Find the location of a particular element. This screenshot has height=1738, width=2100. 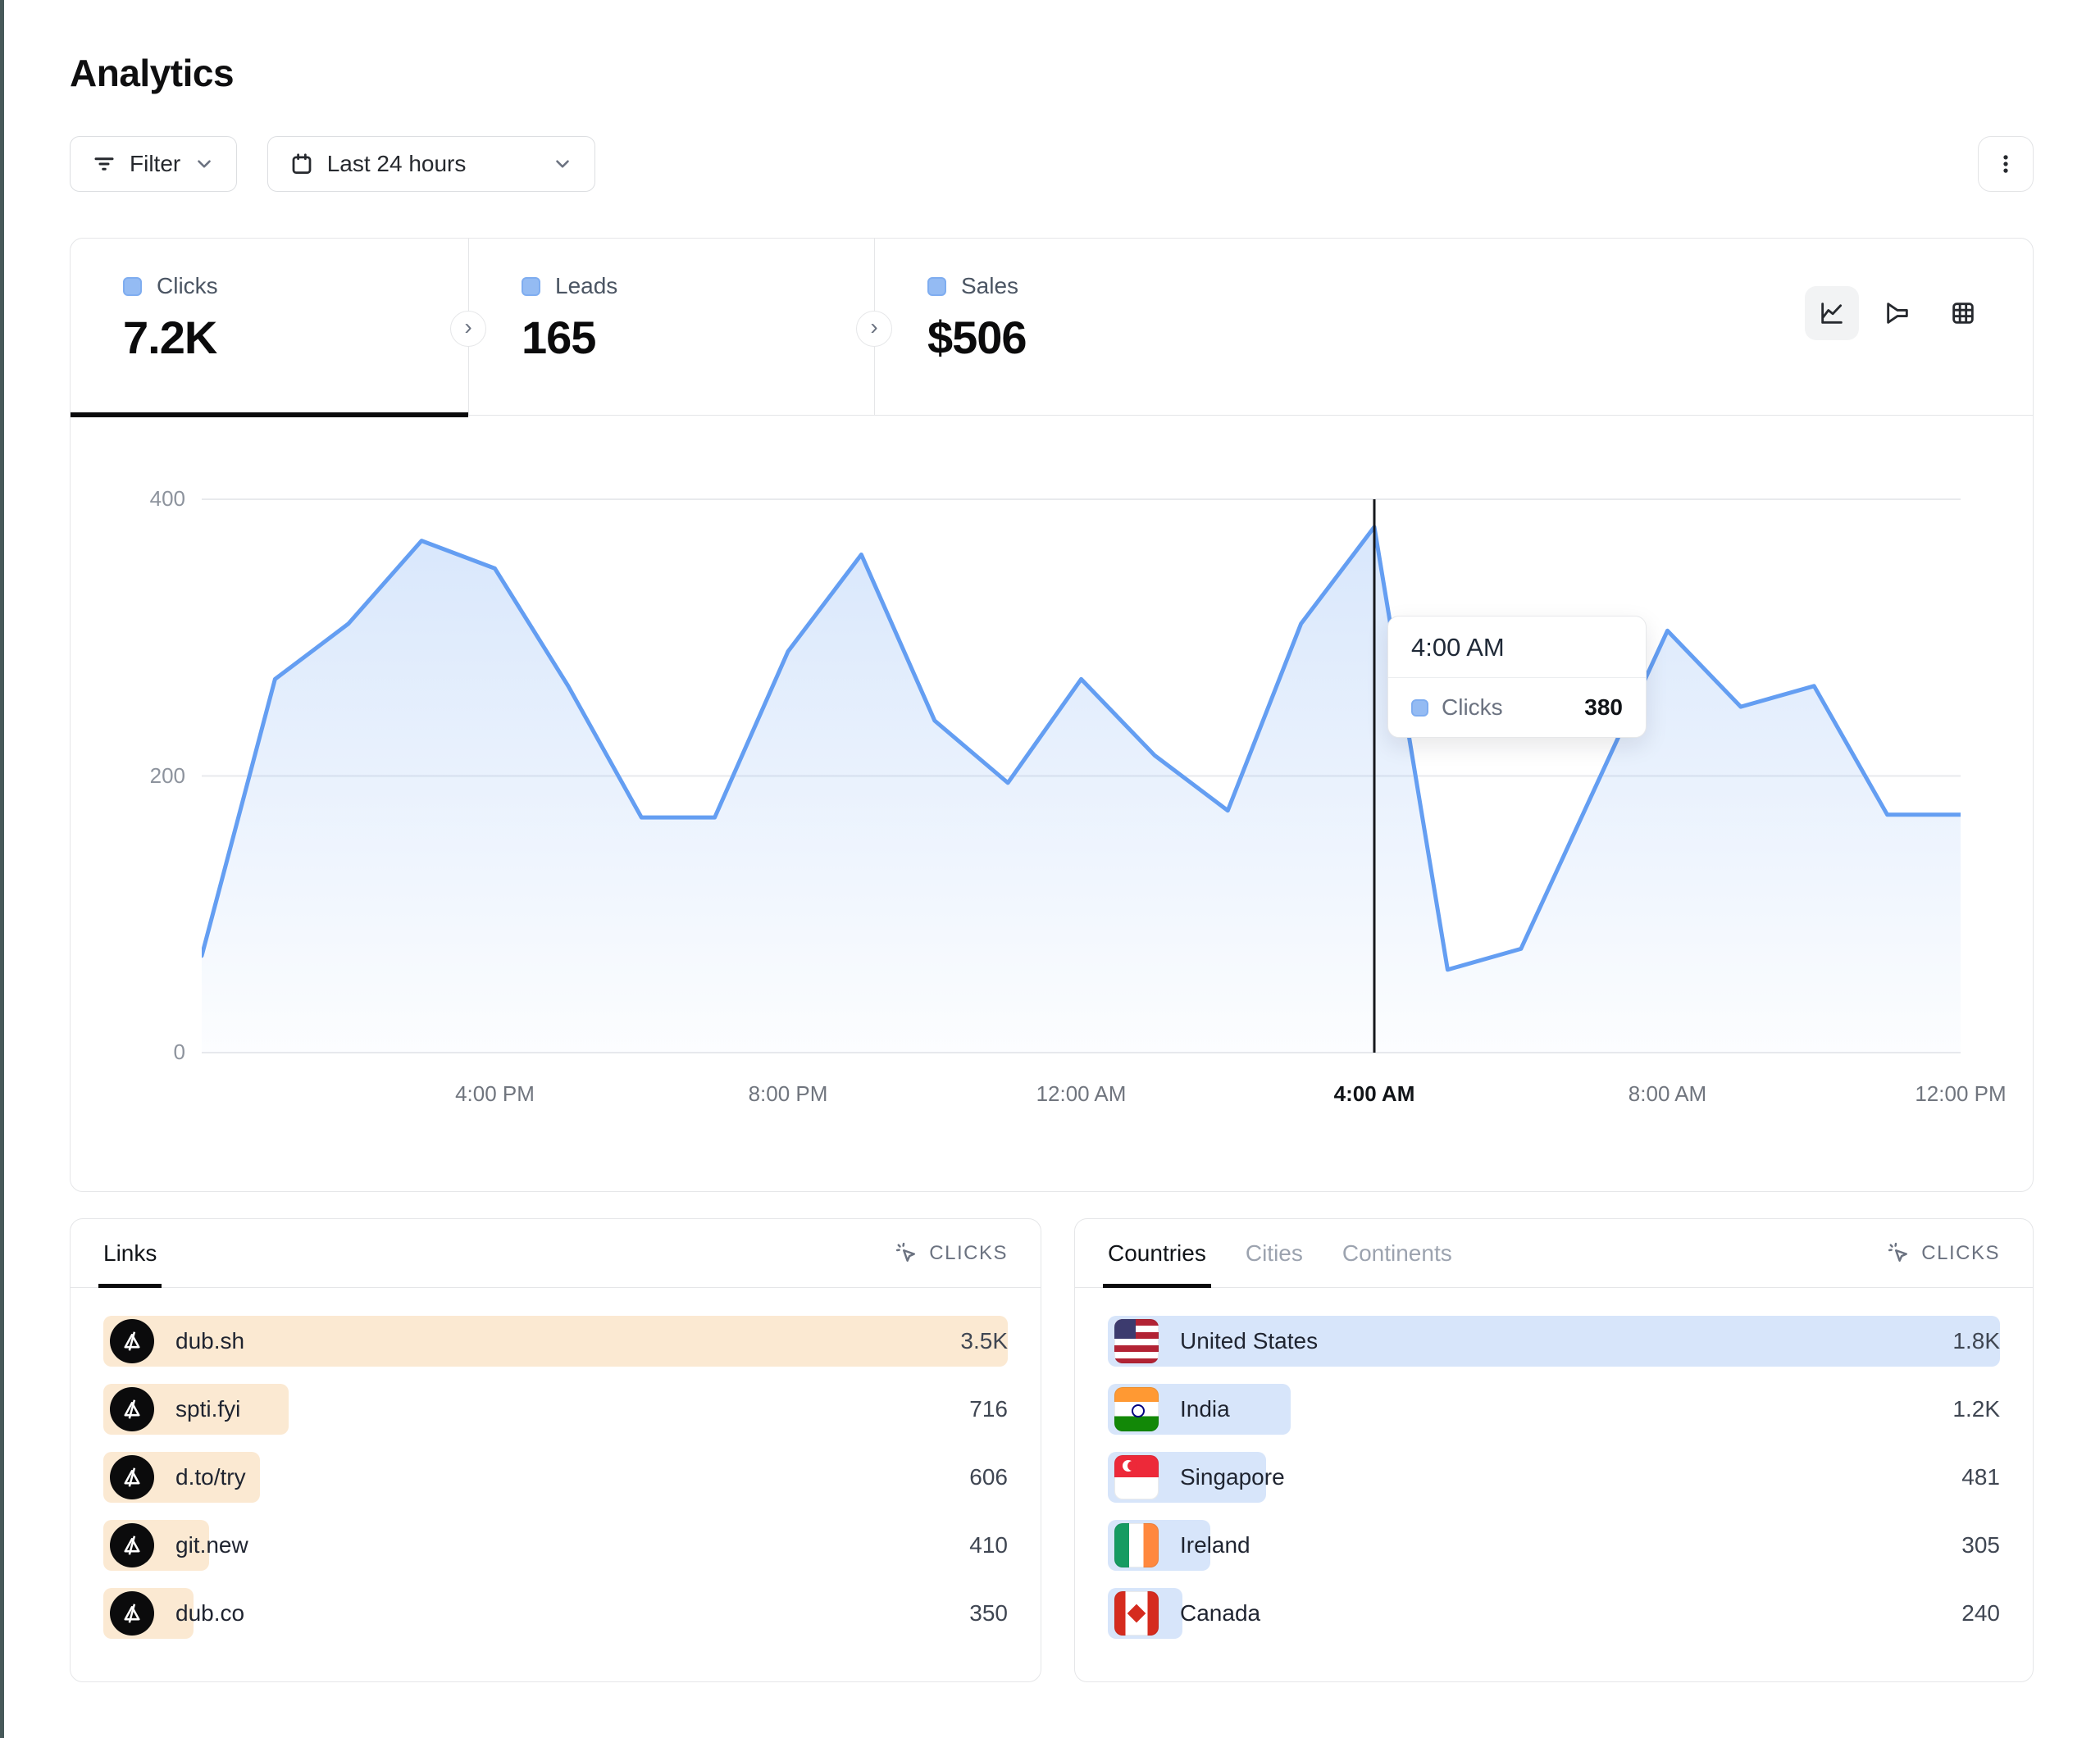

chart-view-toggle is located at coordinates (1897, 313).